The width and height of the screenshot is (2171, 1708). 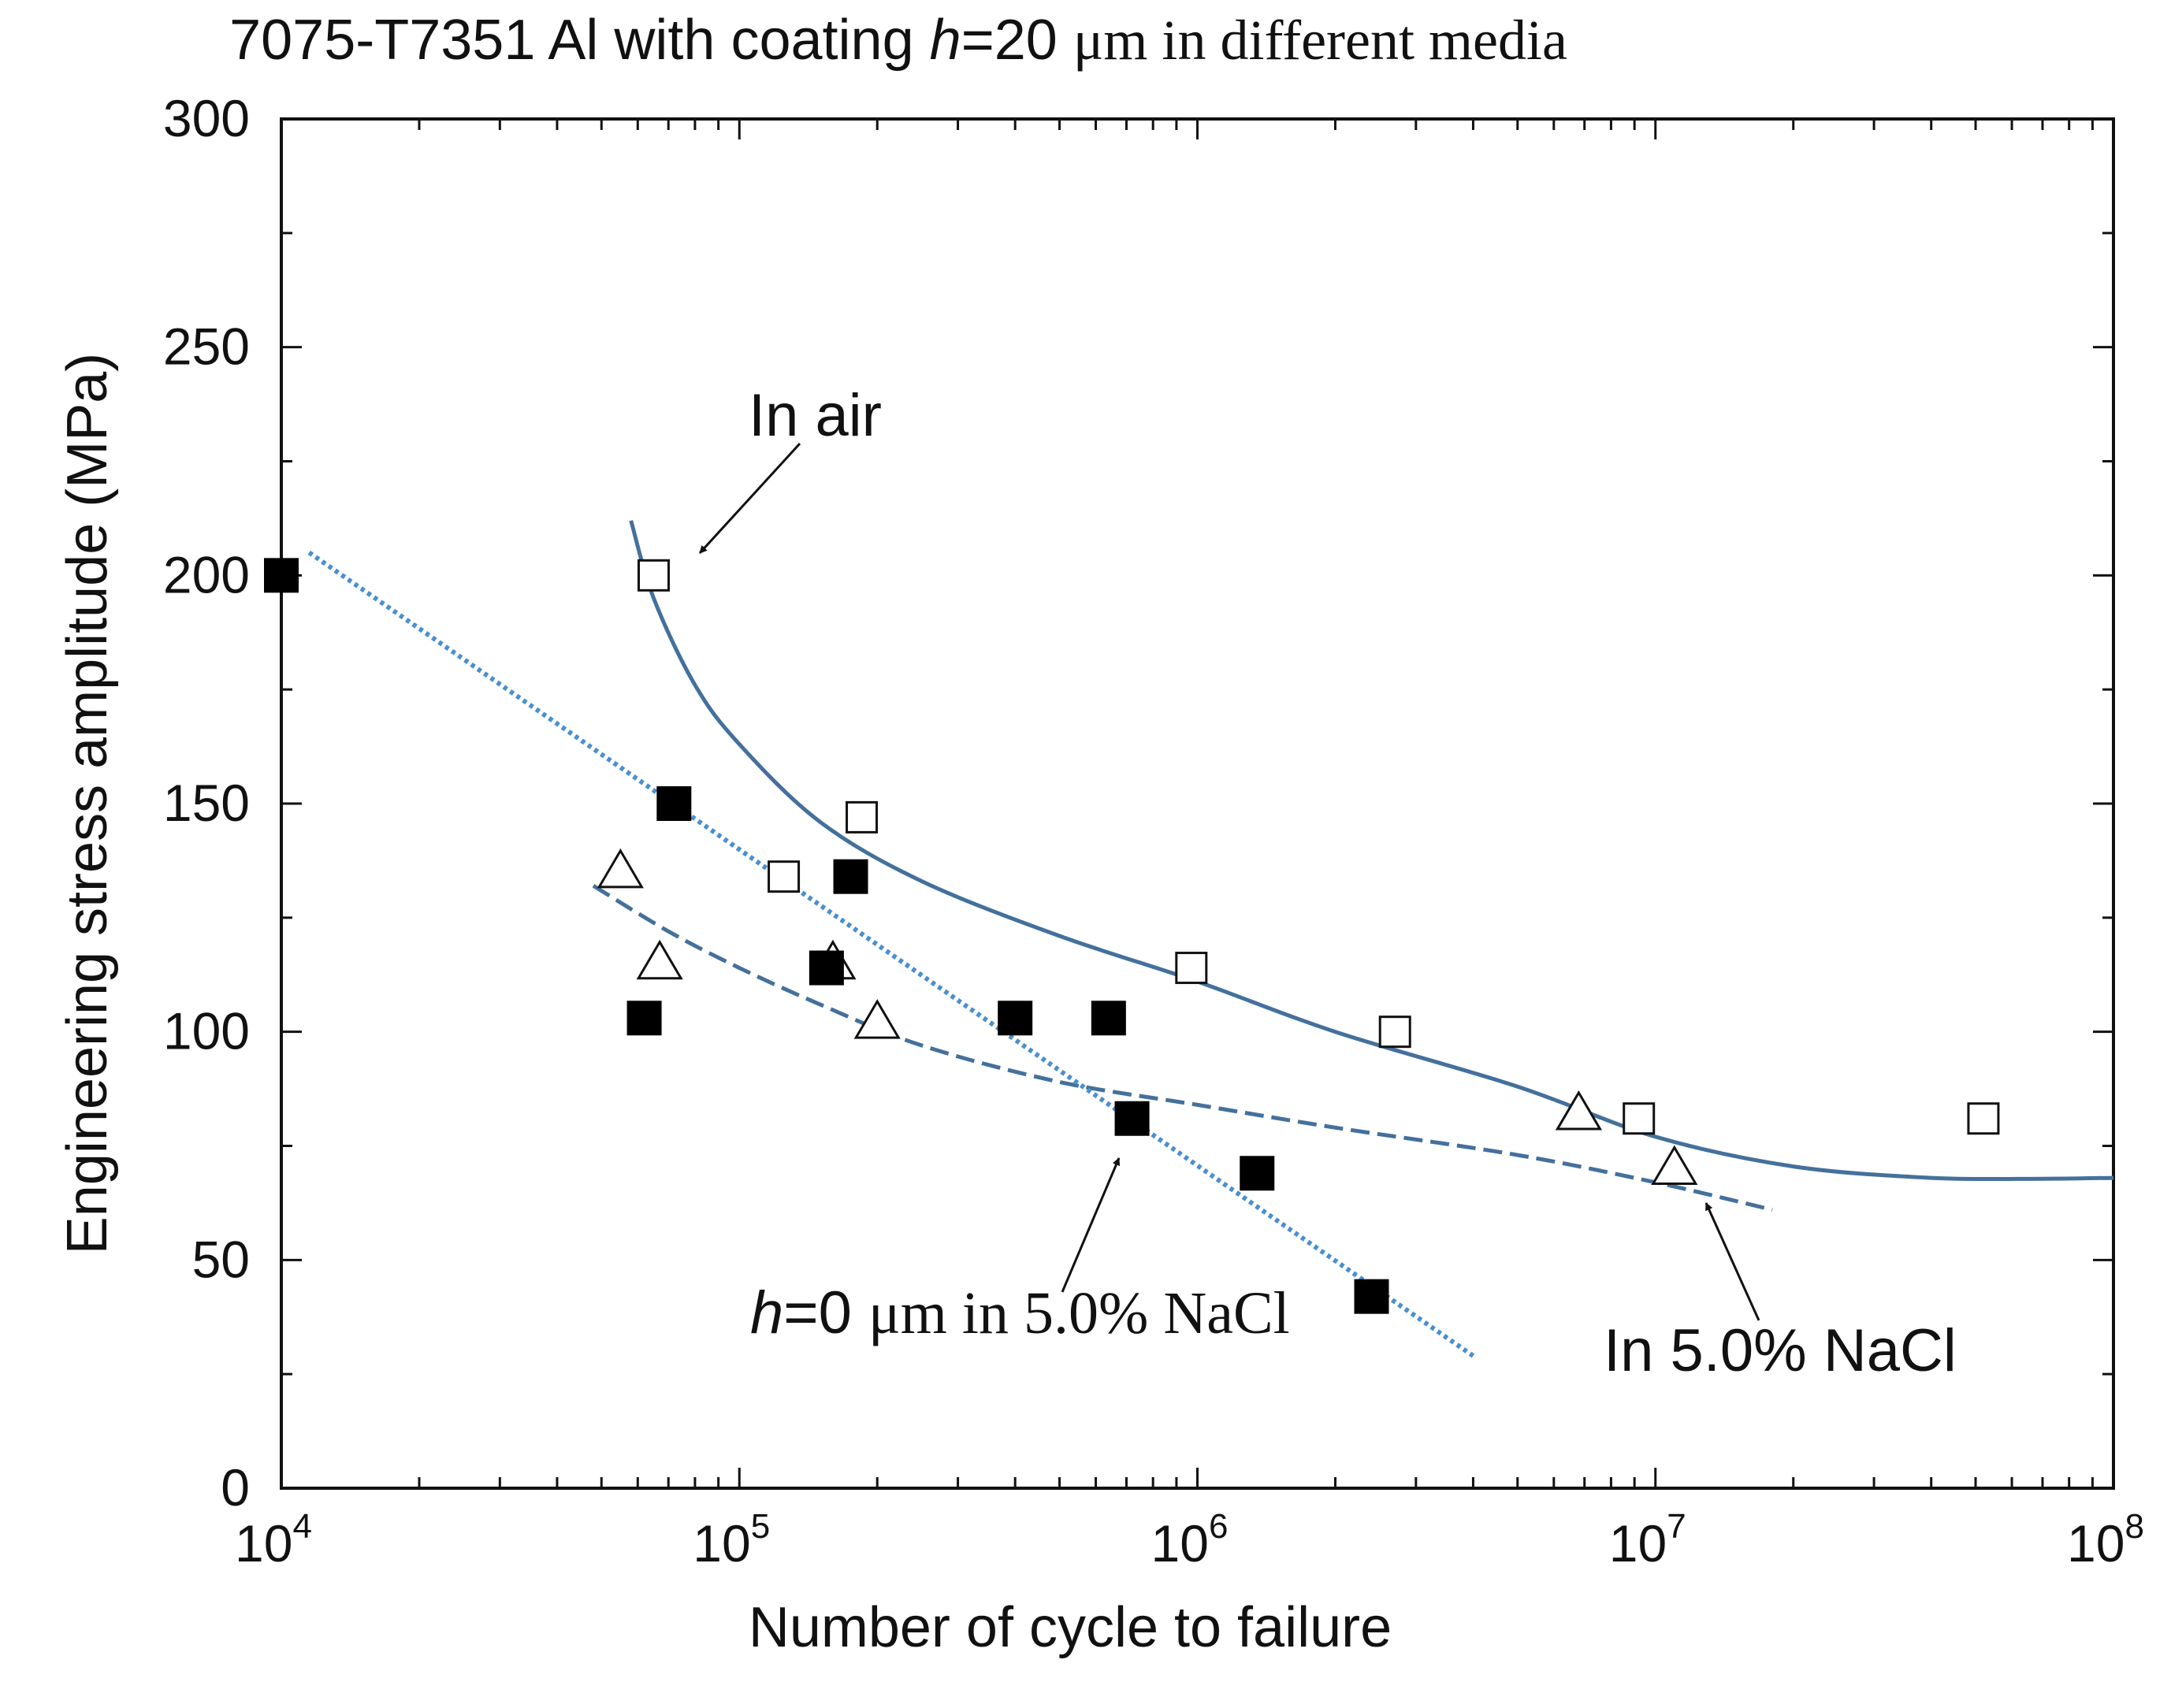 What do you see at coordinates (1676, 1526) in the screenshot?
I see `x-tick-exponent: 7` at bounding box center [1676, 1526].